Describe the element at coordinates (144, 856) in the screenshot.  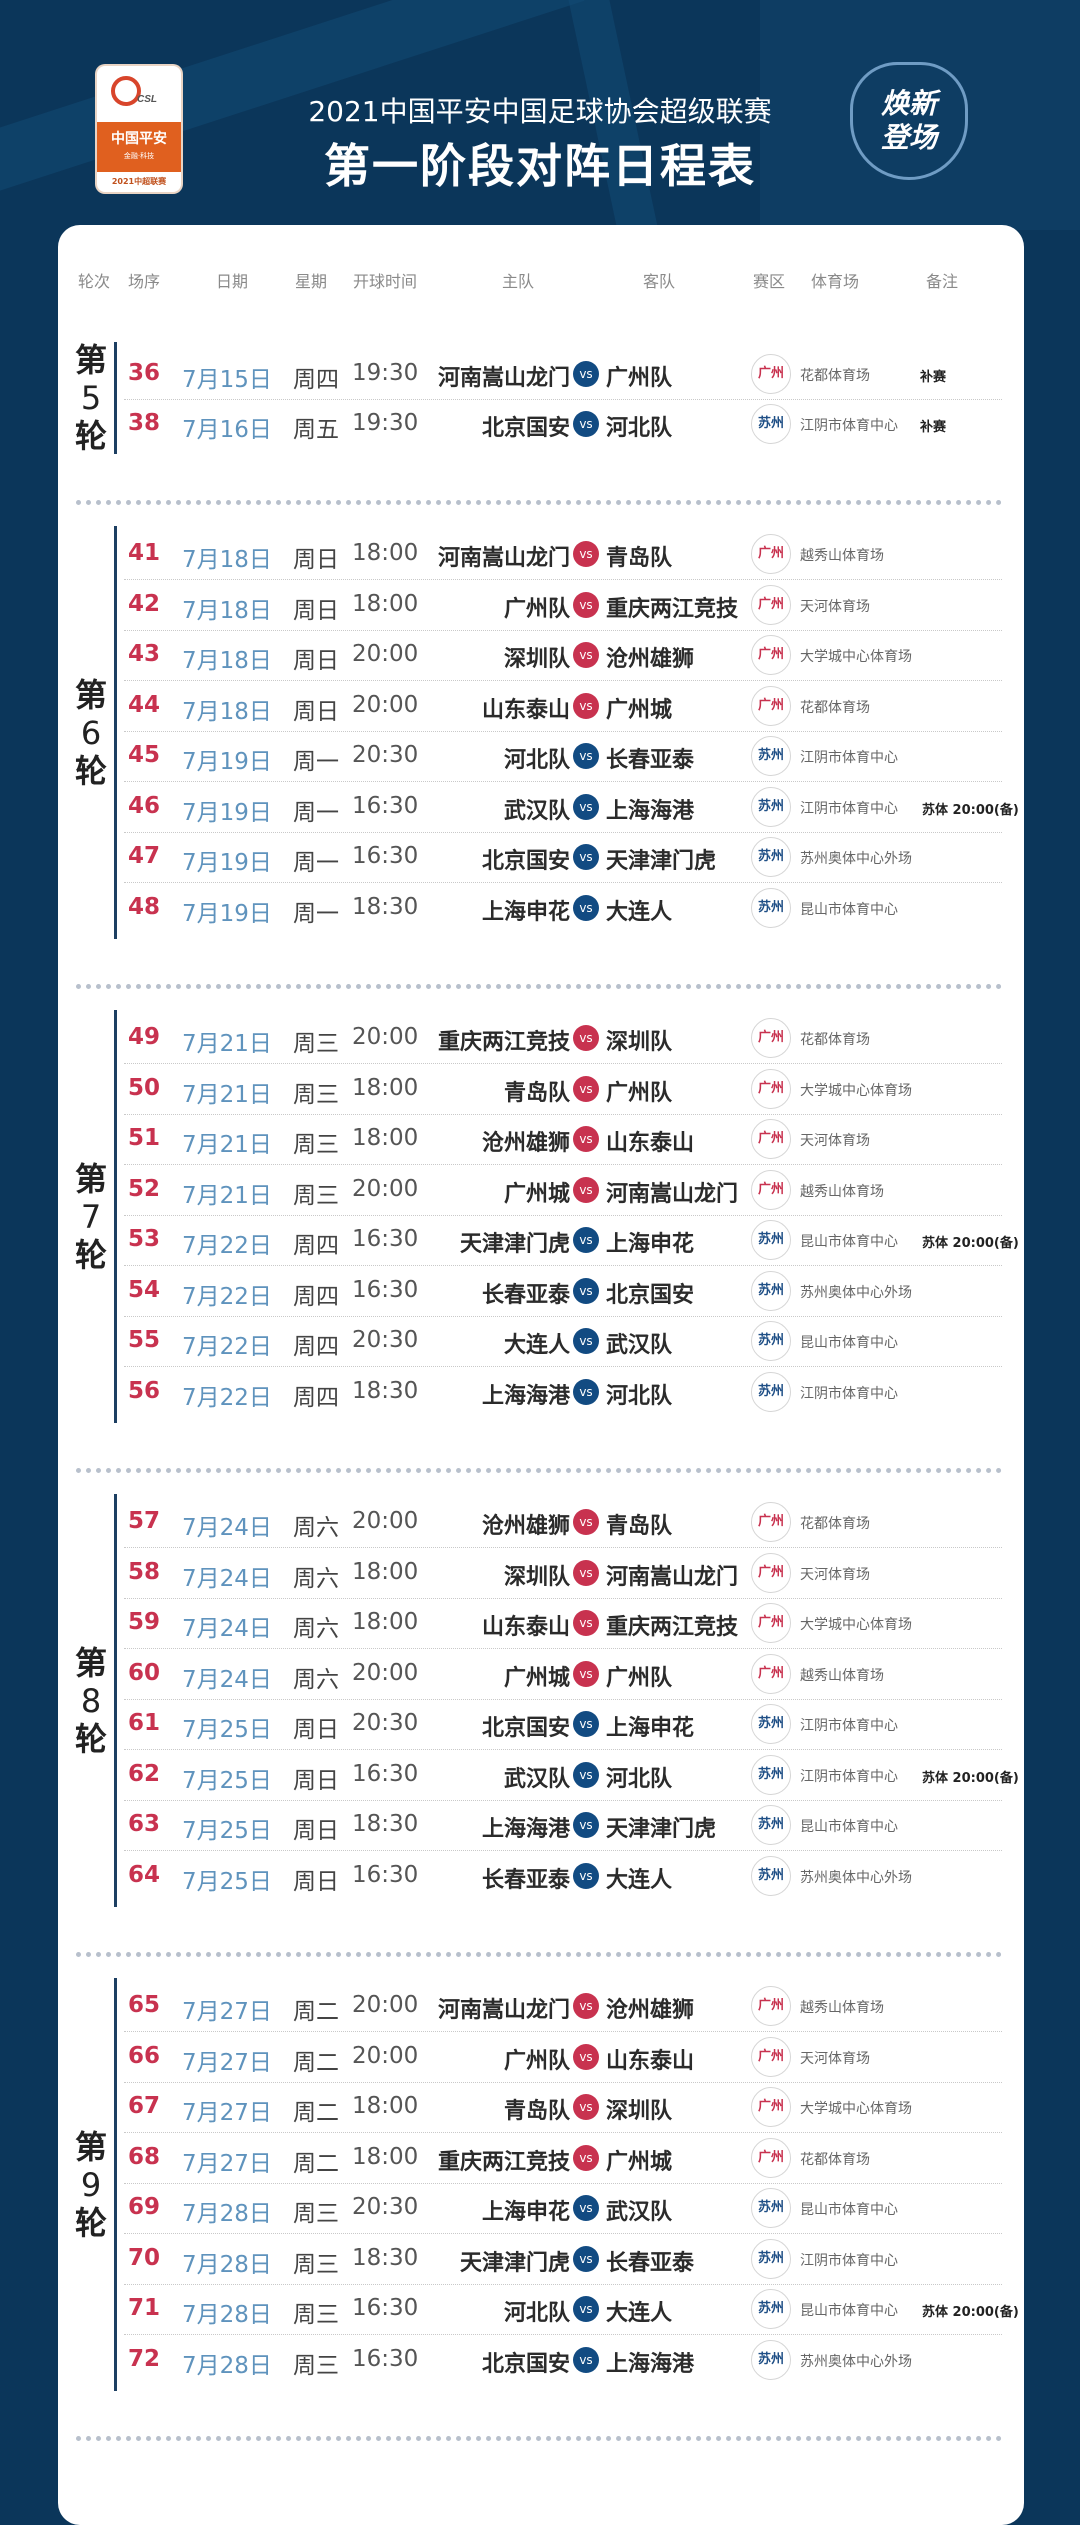
I see `match-number: 47` at that location.